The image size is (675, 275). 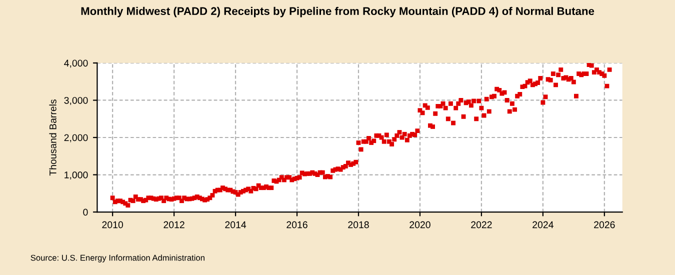 What do you see at coordinates (76, 101) in the screenshot?
I see `y-tick-label: 3,000` at bounding box center [76, 101].